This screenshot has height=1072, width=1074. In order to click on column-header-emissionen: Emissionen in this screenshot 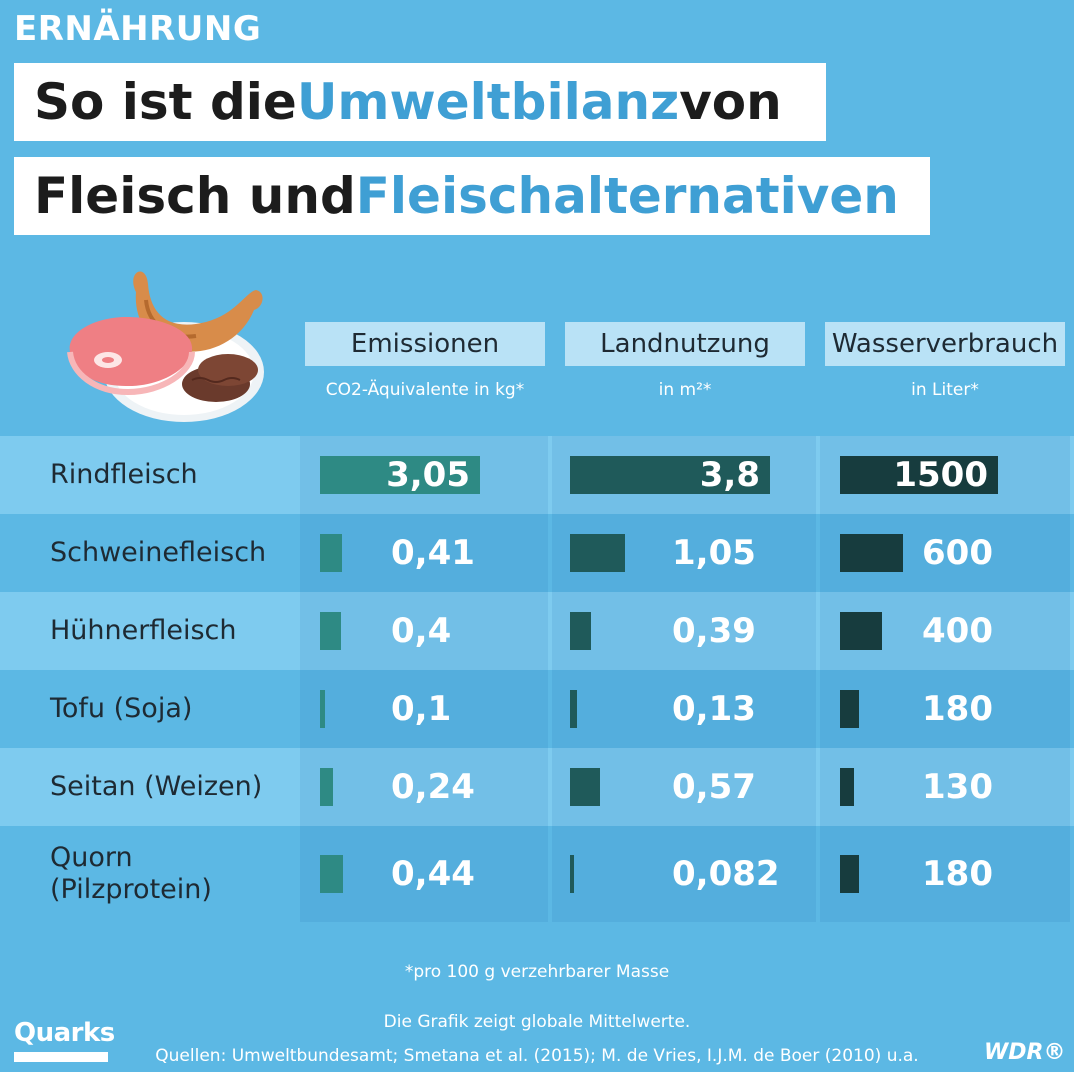, I will do `click(425, 344)`.